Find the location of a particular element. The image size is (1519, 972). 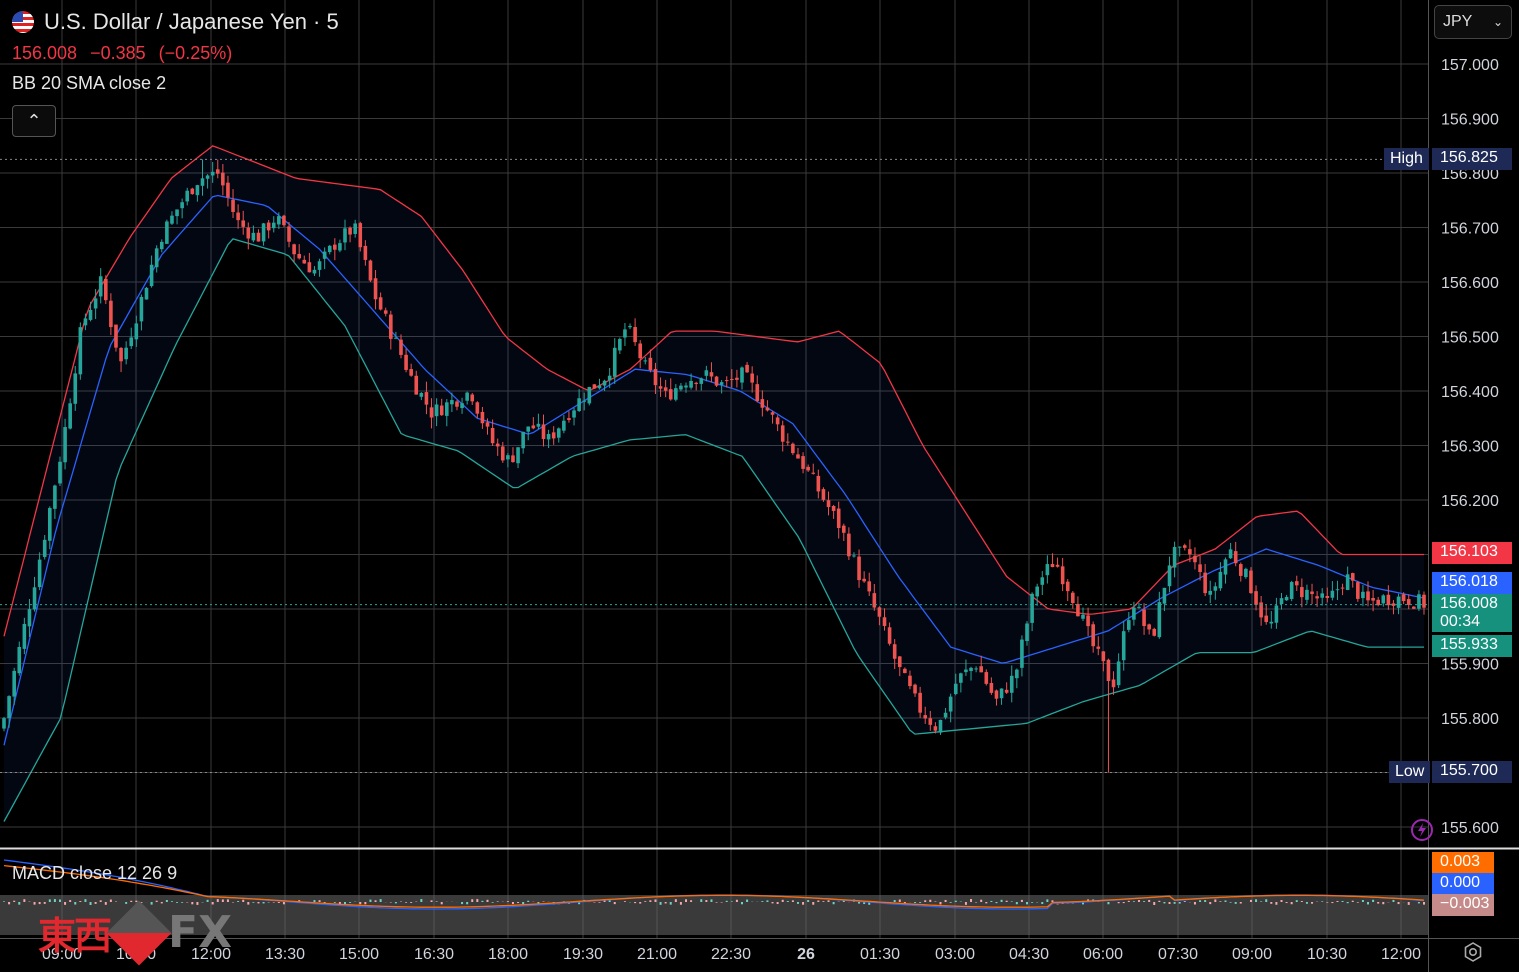

watermark-logo-icon is located at coordinates (139, 932).